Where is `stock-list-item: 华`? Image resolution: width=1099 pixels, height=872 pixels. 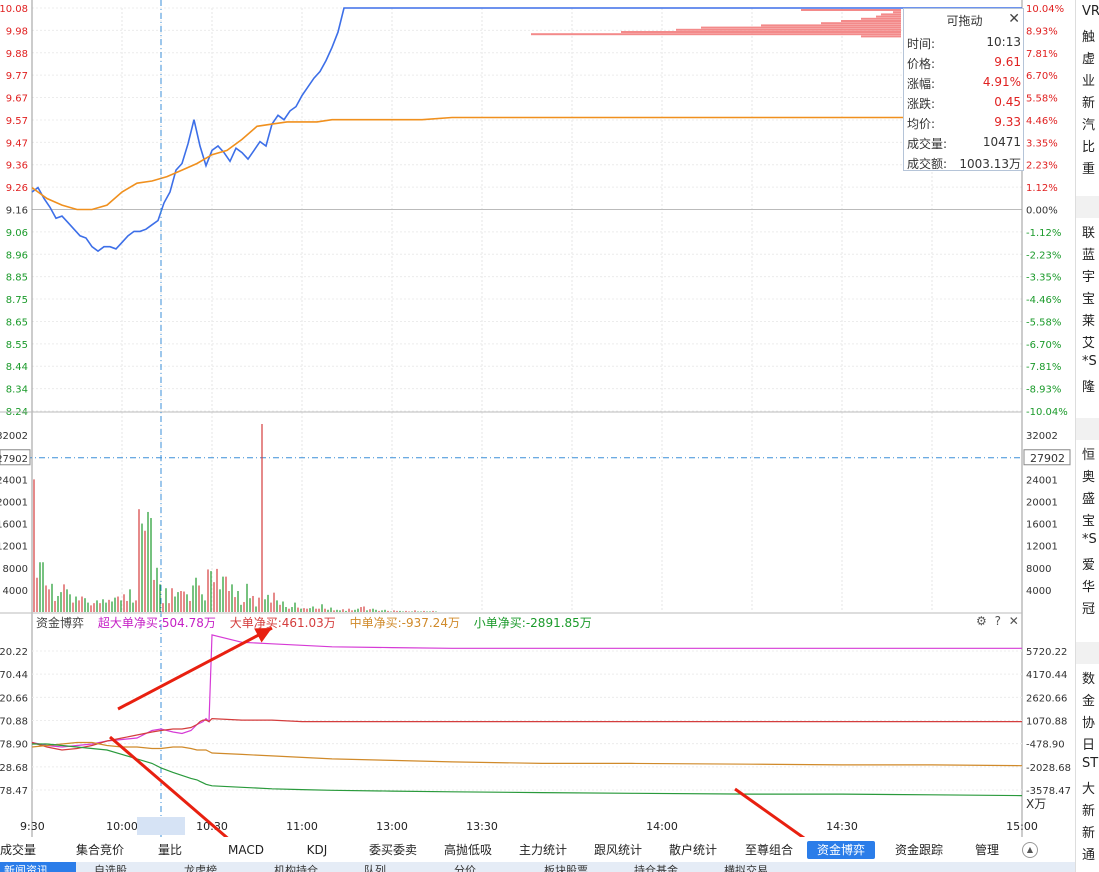
stock-list-item: 华 is located at coordinates (1089, 587).